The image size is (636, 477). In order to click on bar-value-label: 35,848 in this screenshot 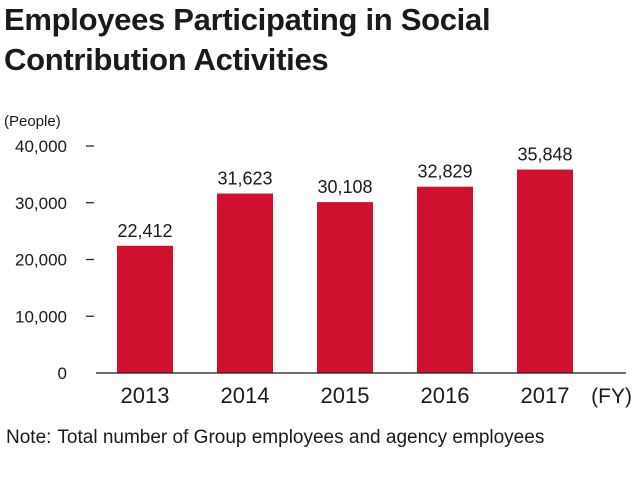, I will do `click(544, 155)`.